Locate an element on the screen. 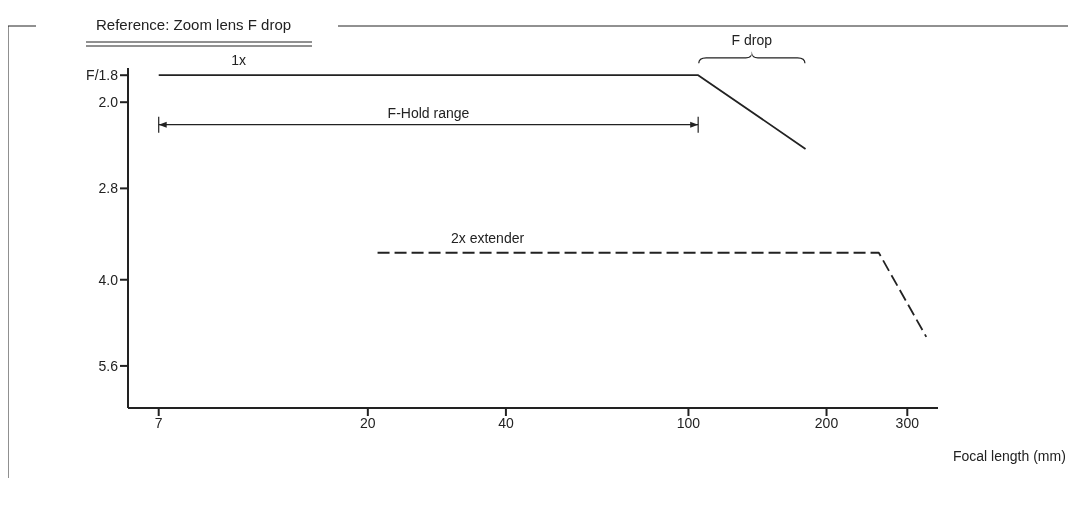 The width and height of the screenshot is (1086, 505). y-tick-label: 5.6 is located at coordinates (108, 365).